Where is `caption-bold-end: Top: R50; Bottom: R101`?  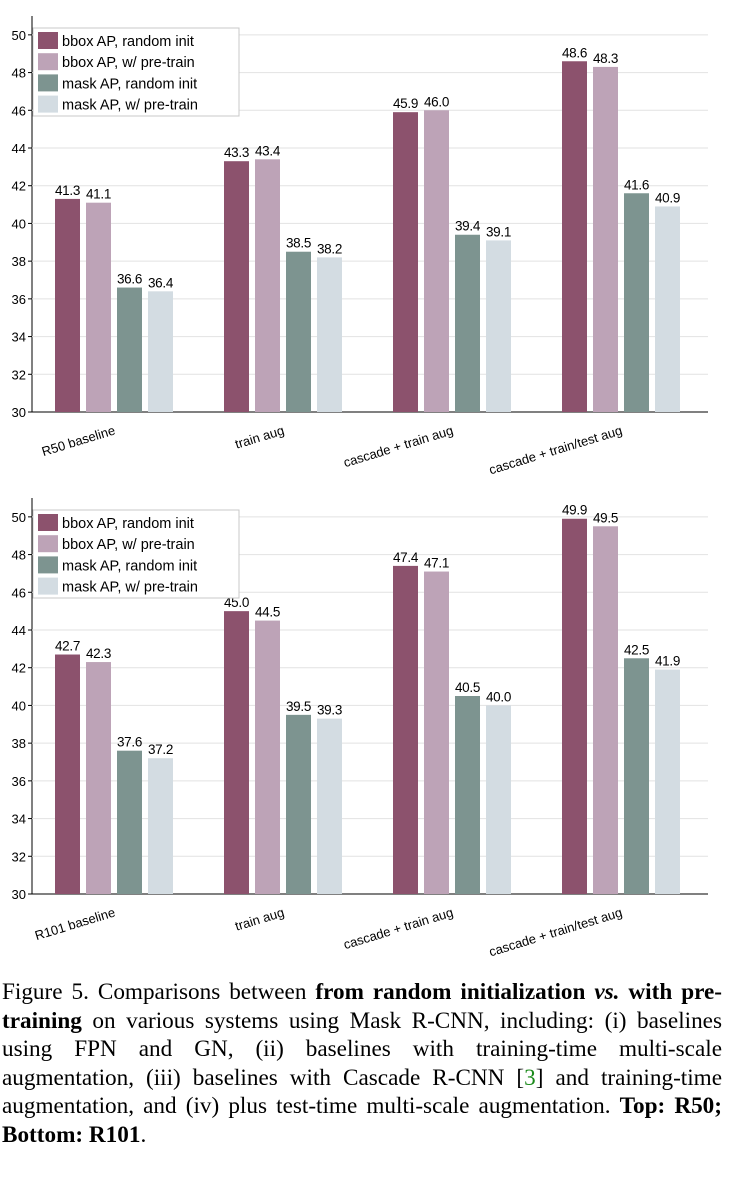 caption-bold-end: Top: R50; Bottom: R101 is located at coordinates (362, 1120).